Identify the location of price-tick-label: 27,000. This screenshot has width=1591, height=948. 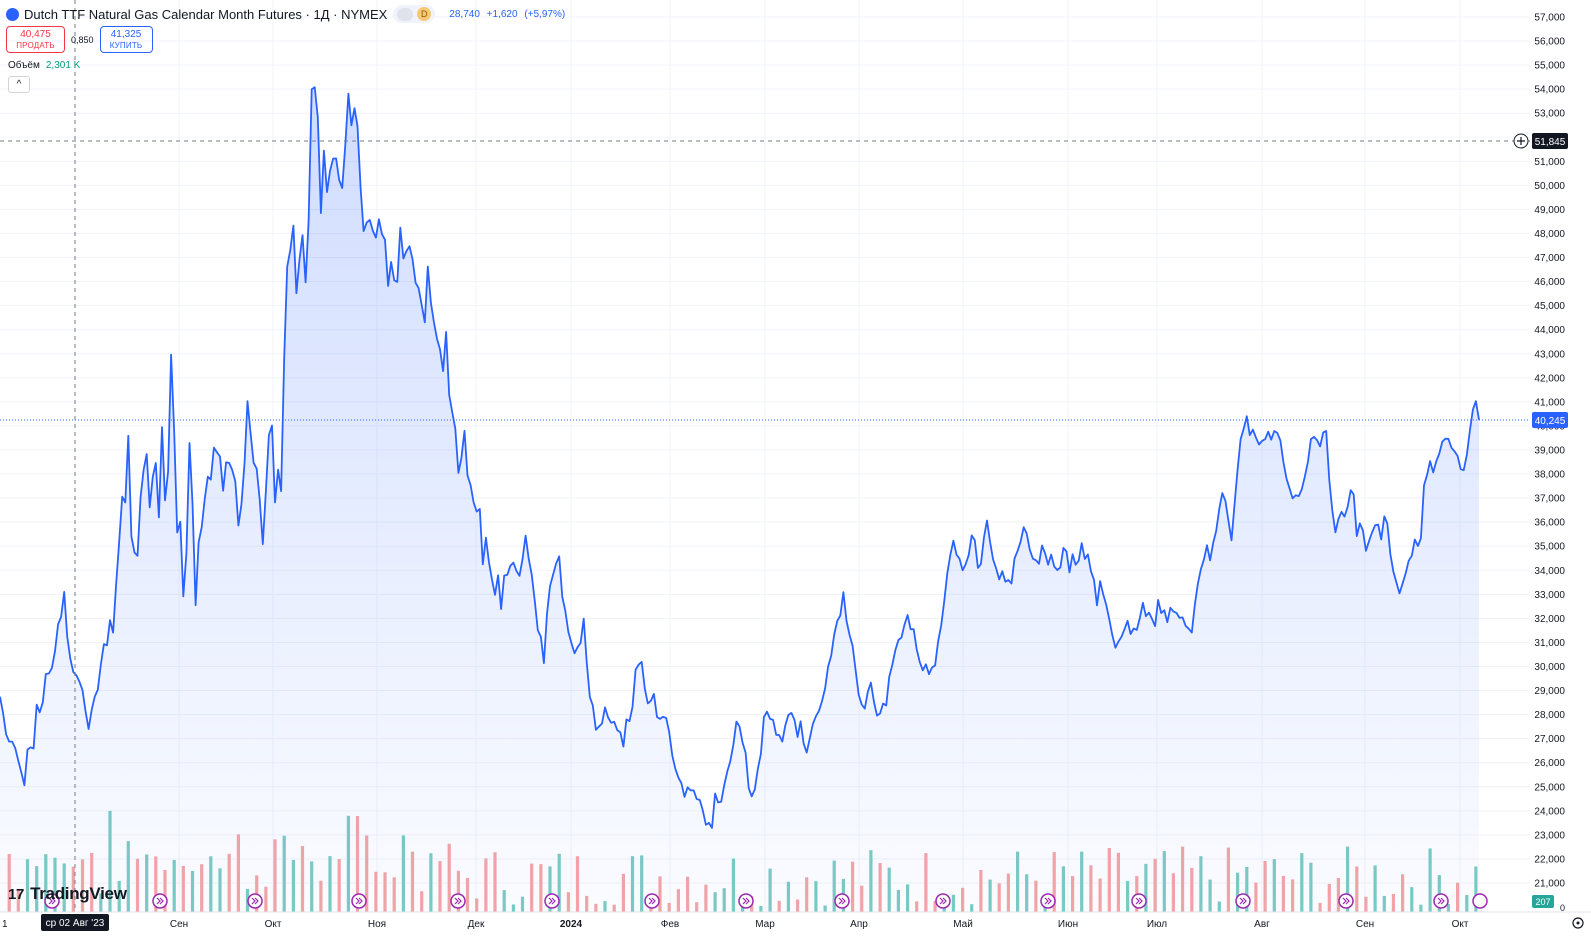
(1549, 739).